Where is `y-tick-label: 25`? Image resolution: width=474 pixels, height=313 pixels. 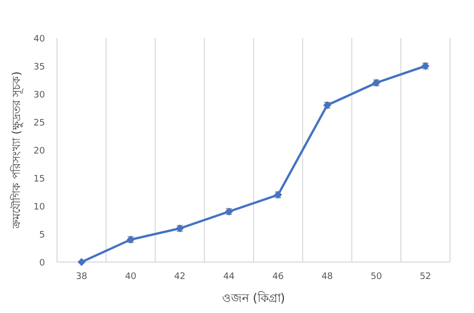
y-tick-label: 25 is located at coordinates (39, 123).